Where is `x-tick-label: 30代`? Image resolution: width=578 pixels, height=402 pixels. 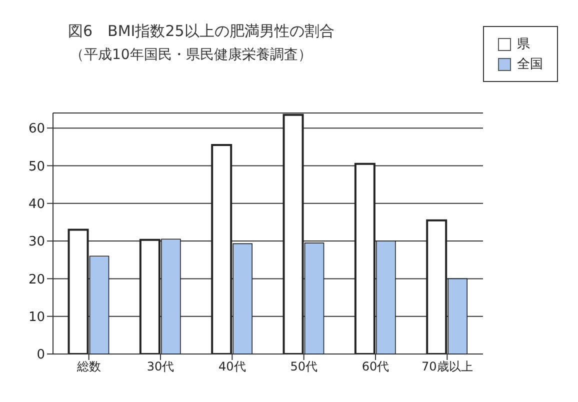 x-tick-label: 30代 is located at coordinates (160, 367).